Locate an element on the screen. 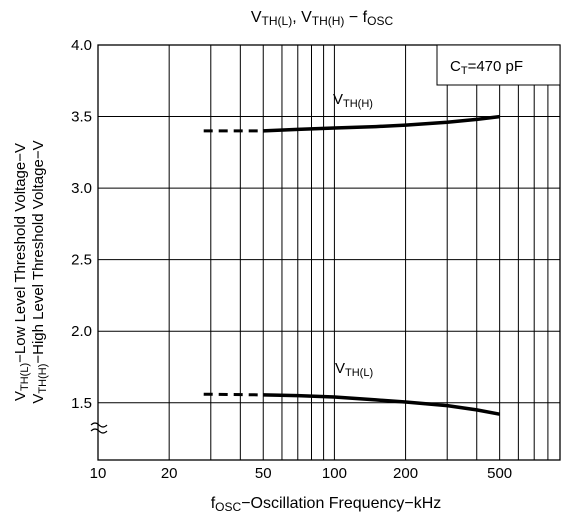 This screenshot has width=565, height=520. y-axis-label-line2: VTH(H)−High Level Threshold Voltage−V is located at coordinates (39, 271).